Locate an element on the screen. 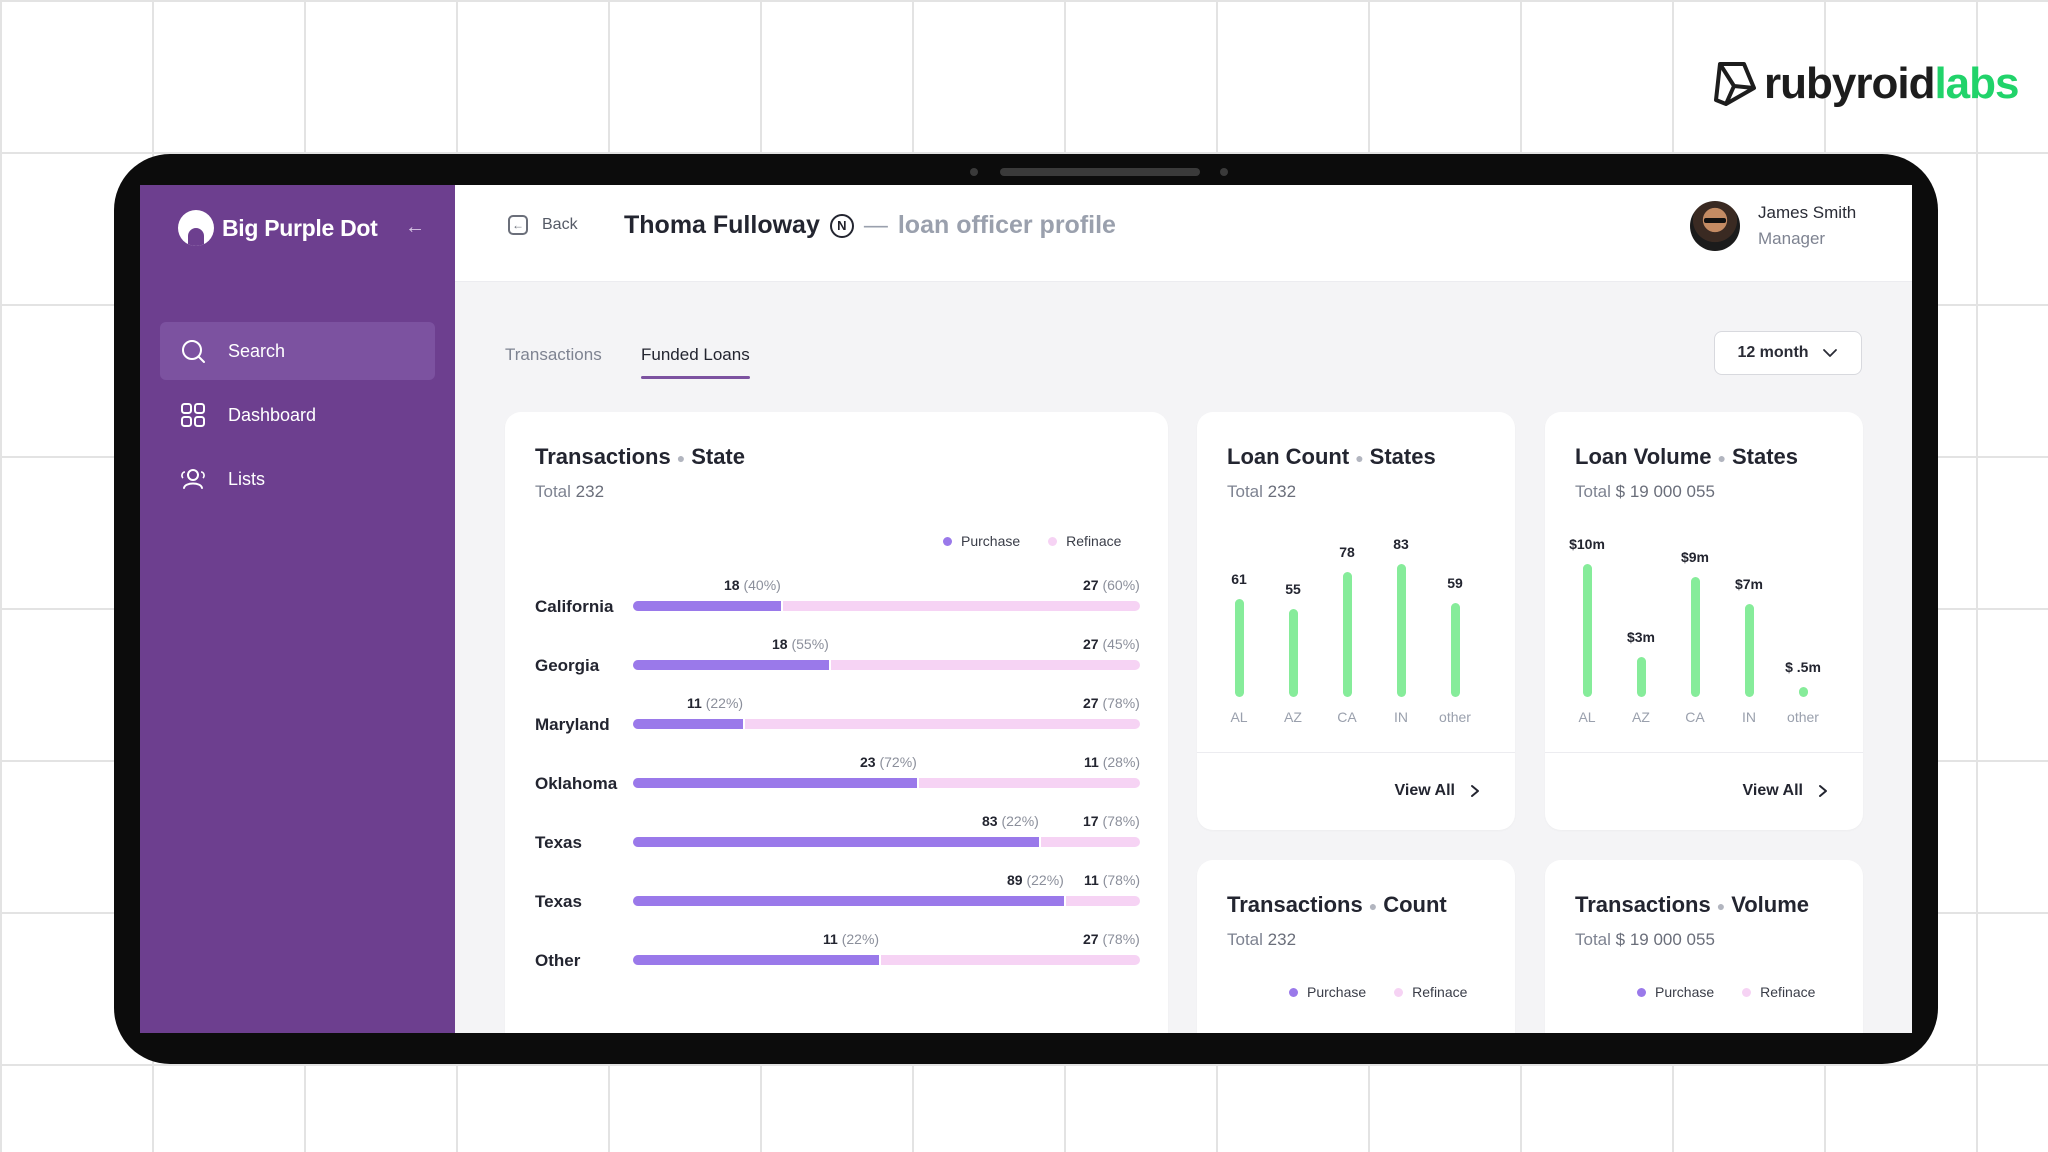 The height and width of the screenshot is (1152, 2048). card-total: Total 232 is located at coordinates (569, 492).